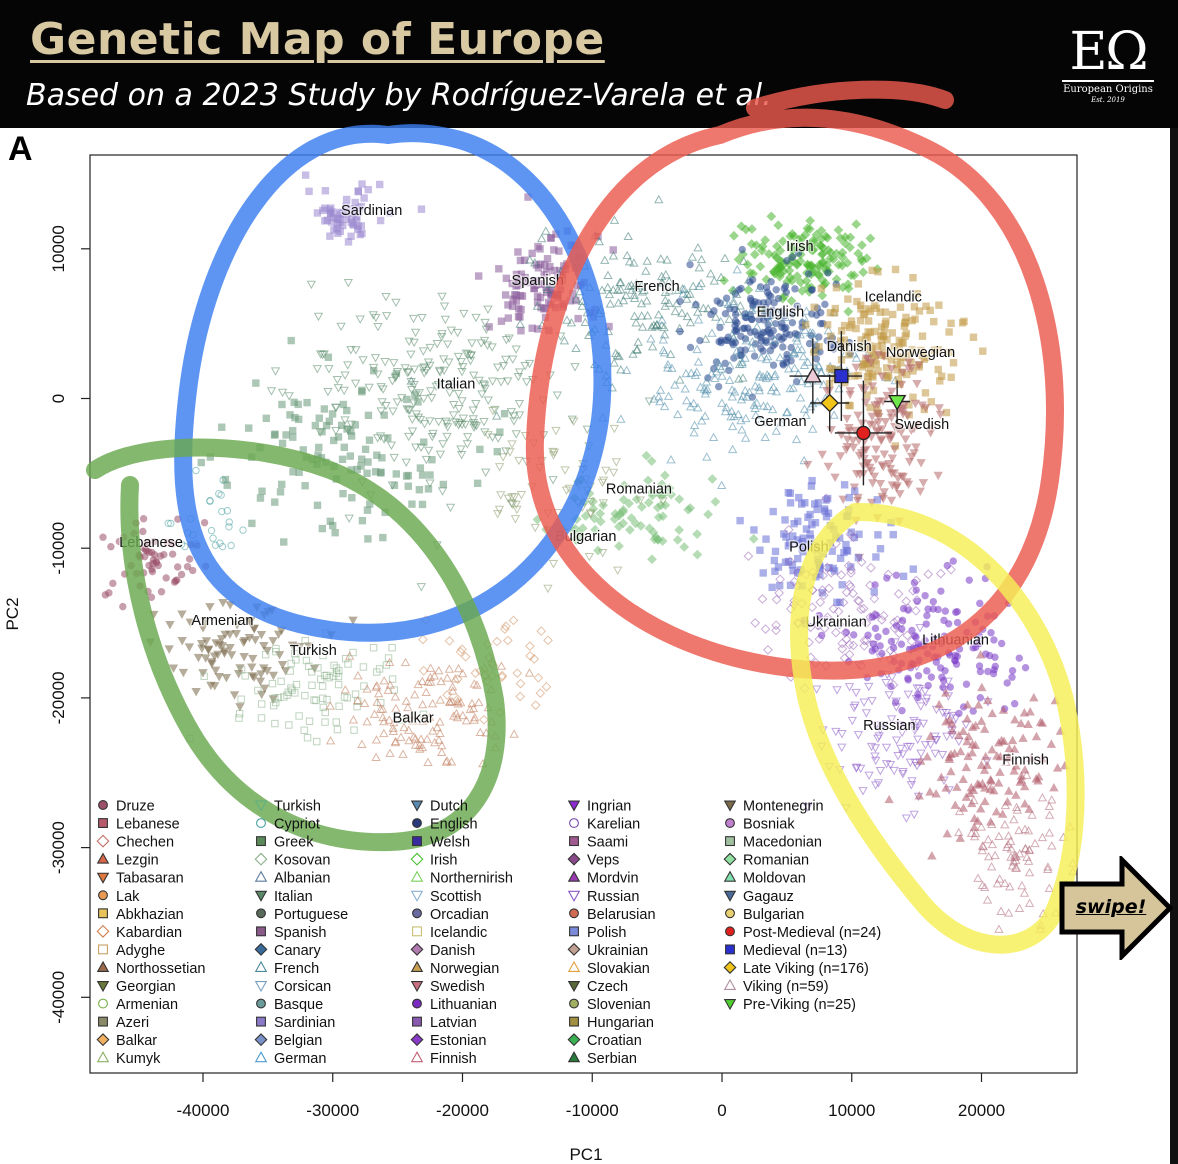 This screenshot has height=1164, width=1178. What do you see at coordinates (148, 825) in the screenshot?
I see `legend-label: Lebanese` at bounding box center [148, 825].